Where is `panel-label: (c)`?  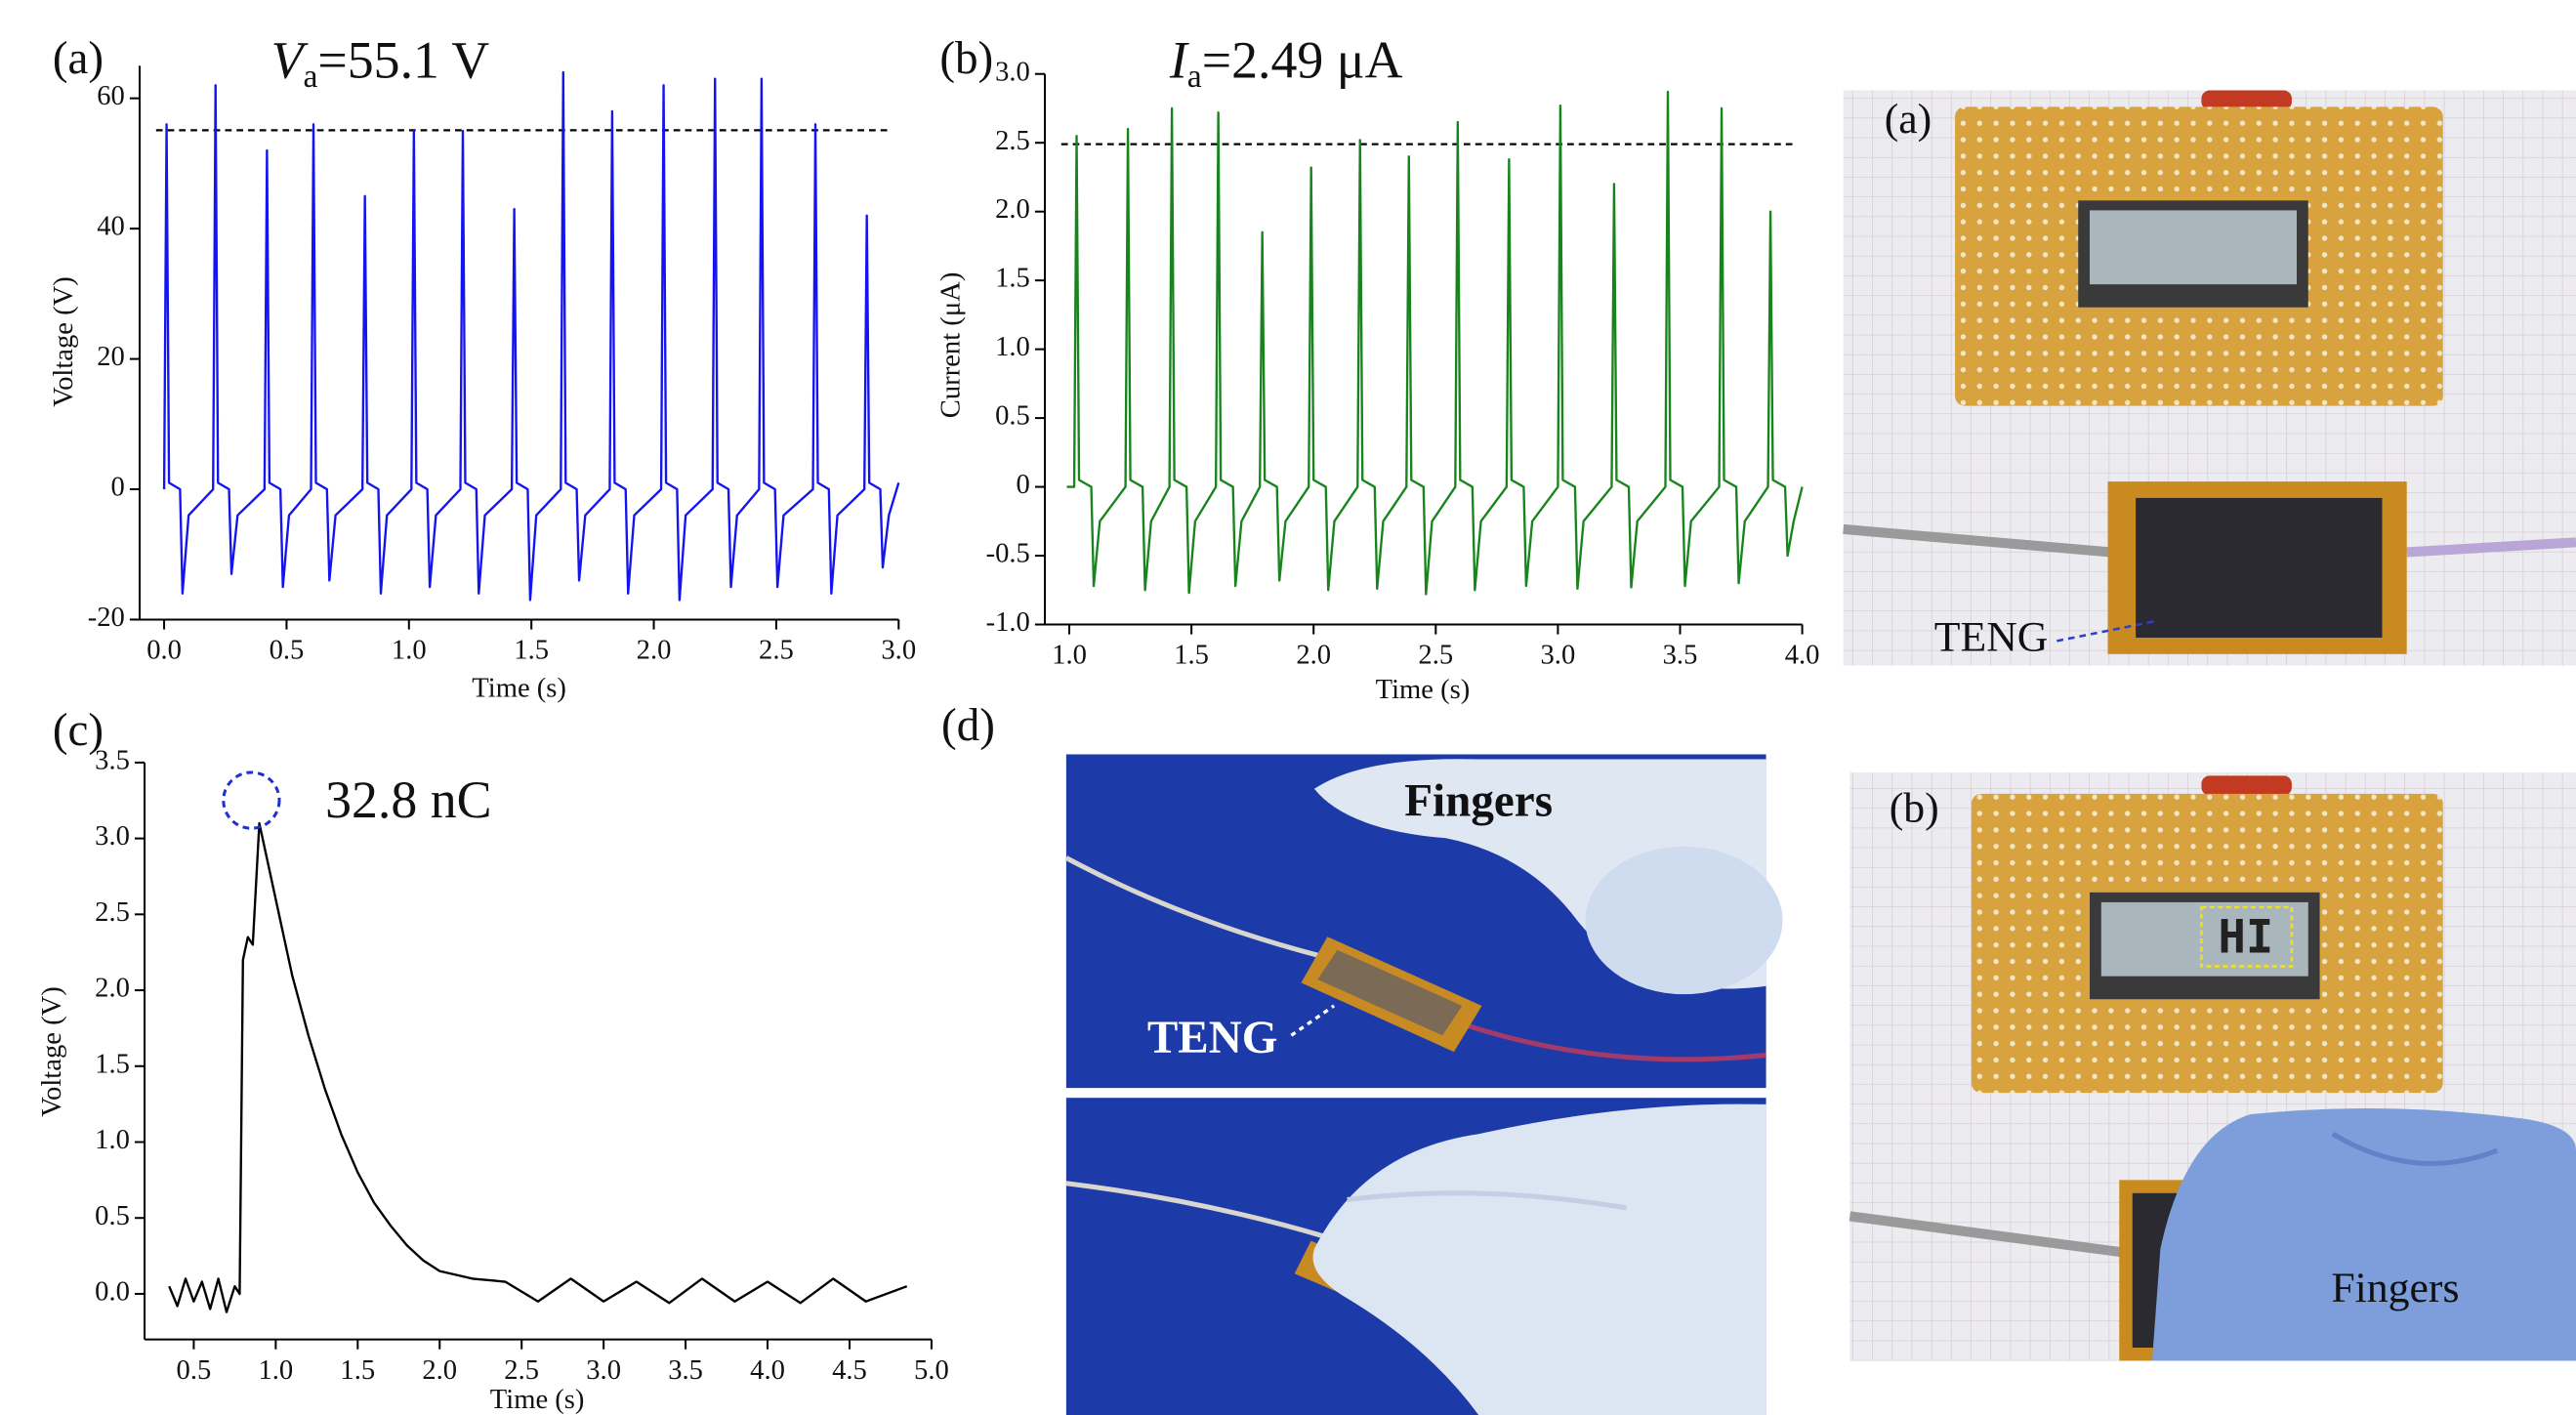 panel-label: (c) is located at coordinates (78, 730).